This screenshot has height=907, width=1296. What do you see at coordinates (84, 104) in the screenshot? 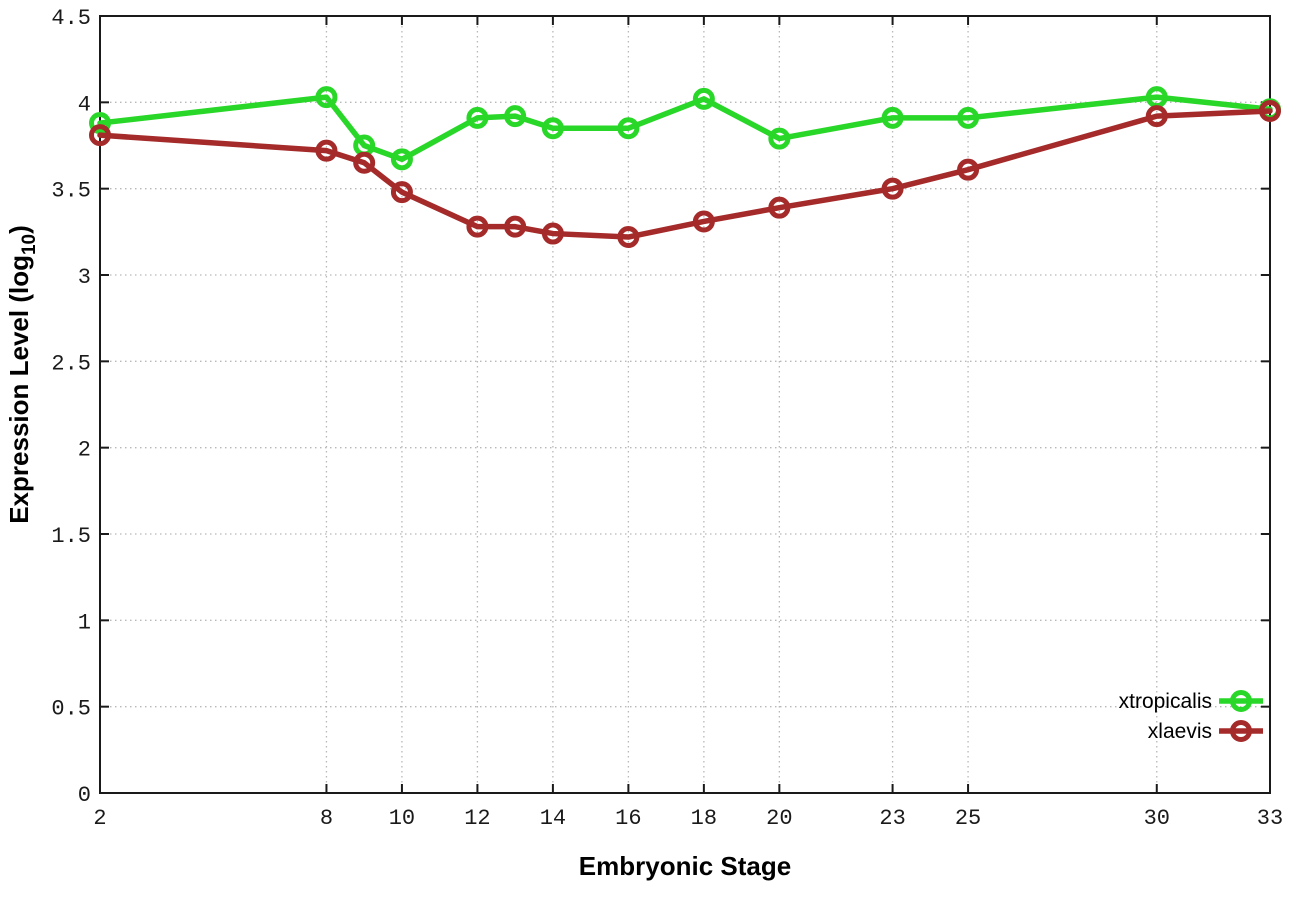
I see `y-tick-label: 4` at bounding box center [84, 104].